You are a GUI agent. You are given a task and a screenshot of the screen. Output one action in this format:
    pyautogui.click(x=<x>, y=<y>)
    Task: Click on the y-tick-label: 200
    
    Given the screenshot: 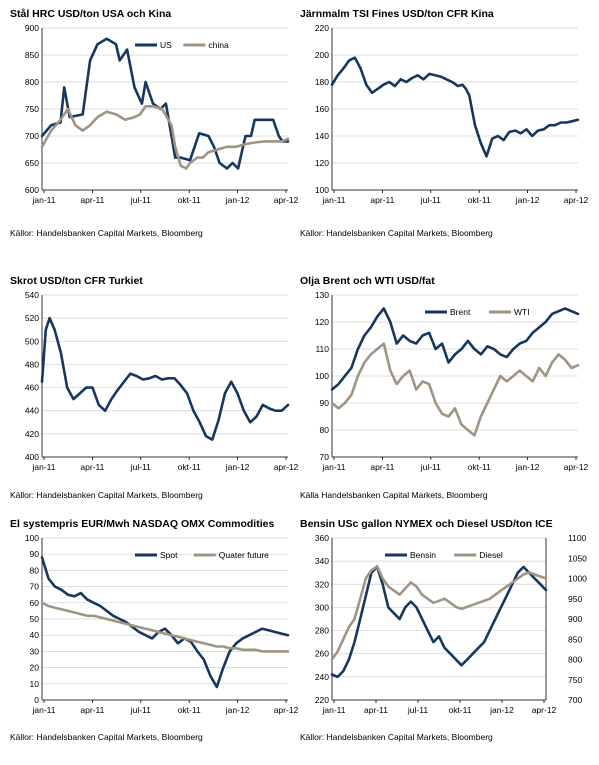 What is the action you would take?
    pyautogui.click(x=322, y=55)
    